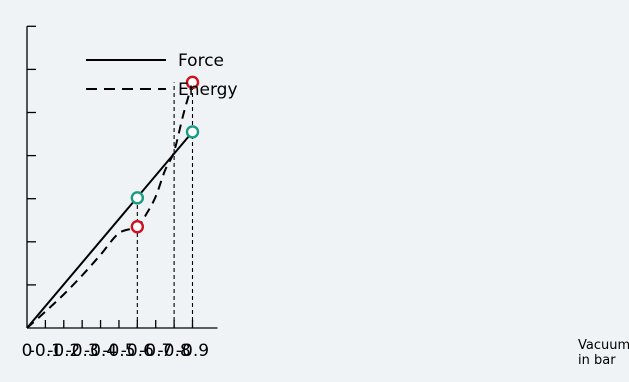  What do you see at coordinates (137, 351) in the screenshot?
I see `x-tick-label: -0.6` at bounding box center [137, 351].